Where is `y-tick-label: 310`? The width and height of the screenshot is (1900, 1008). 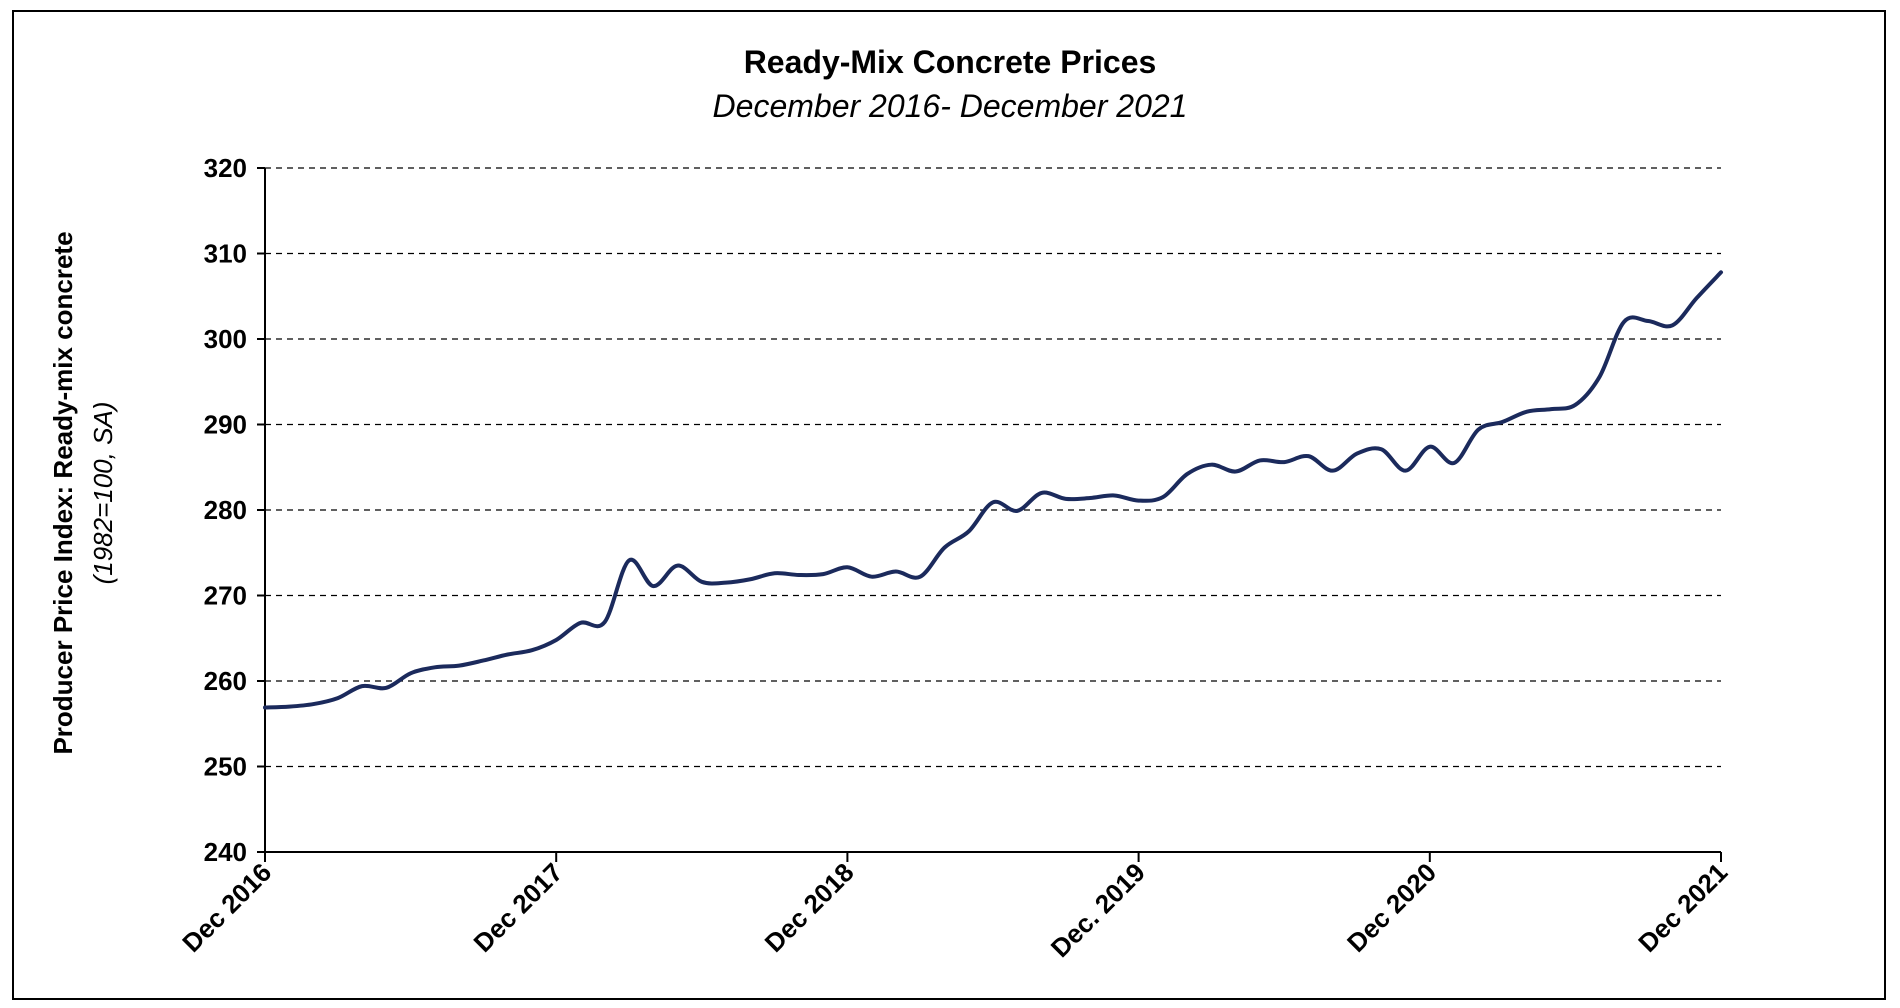 y-tick-label: 310 is located at coordinates (225, 254).